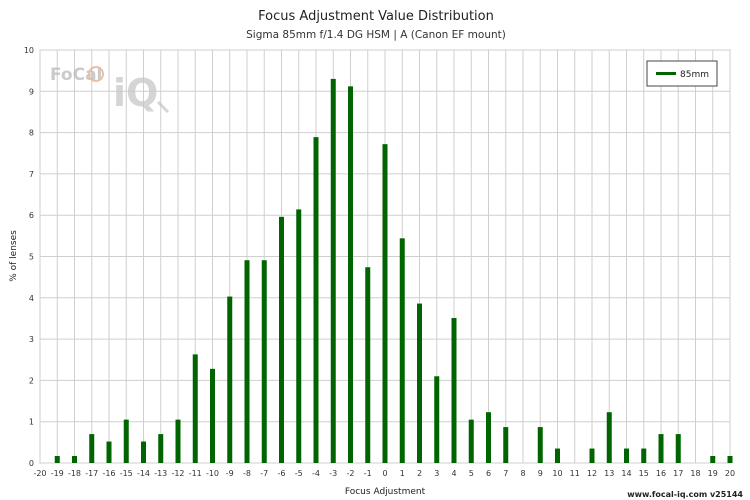  Describe the element at coordinates (730, 473) in the screenshot. I see `x-tick-label: 20` at that location.